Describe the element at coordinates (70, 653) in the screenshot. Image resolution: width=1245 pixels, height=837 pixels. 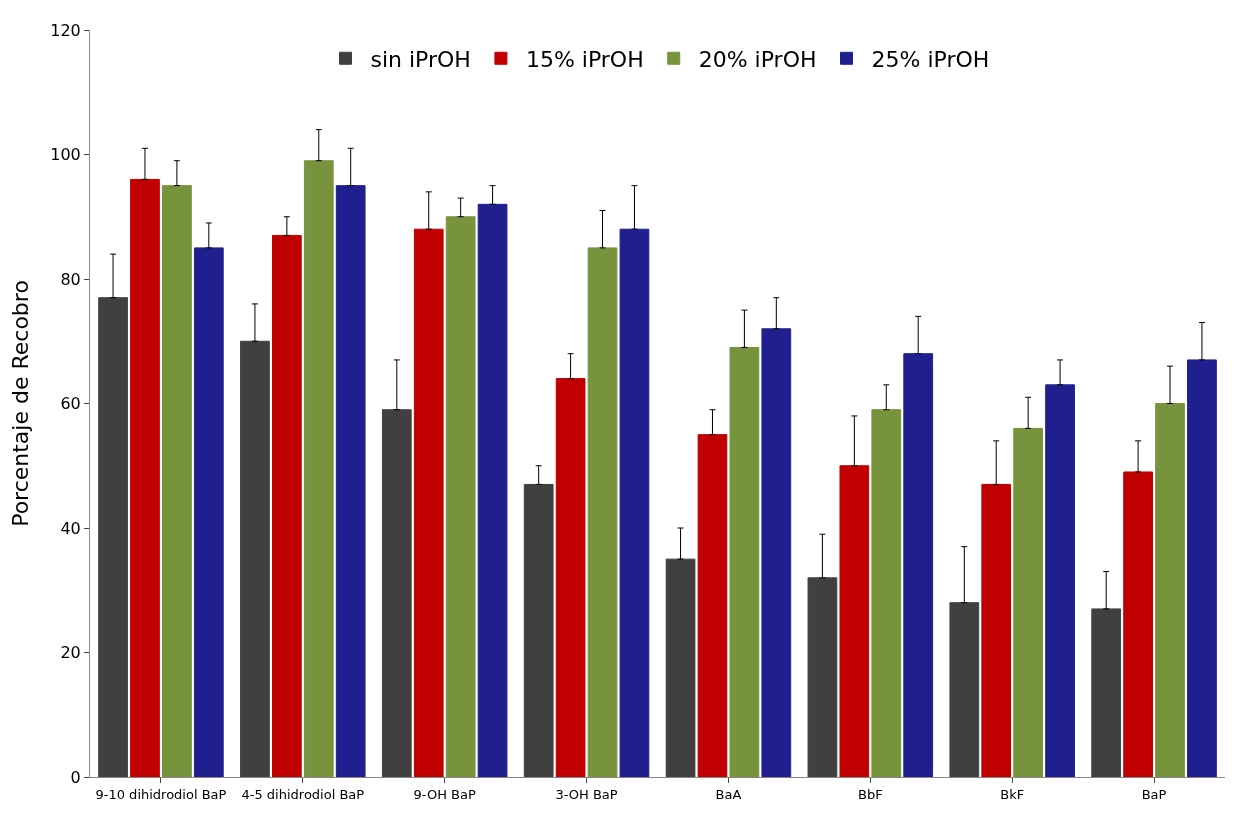
I see `y-tick-label: 20` at that location.